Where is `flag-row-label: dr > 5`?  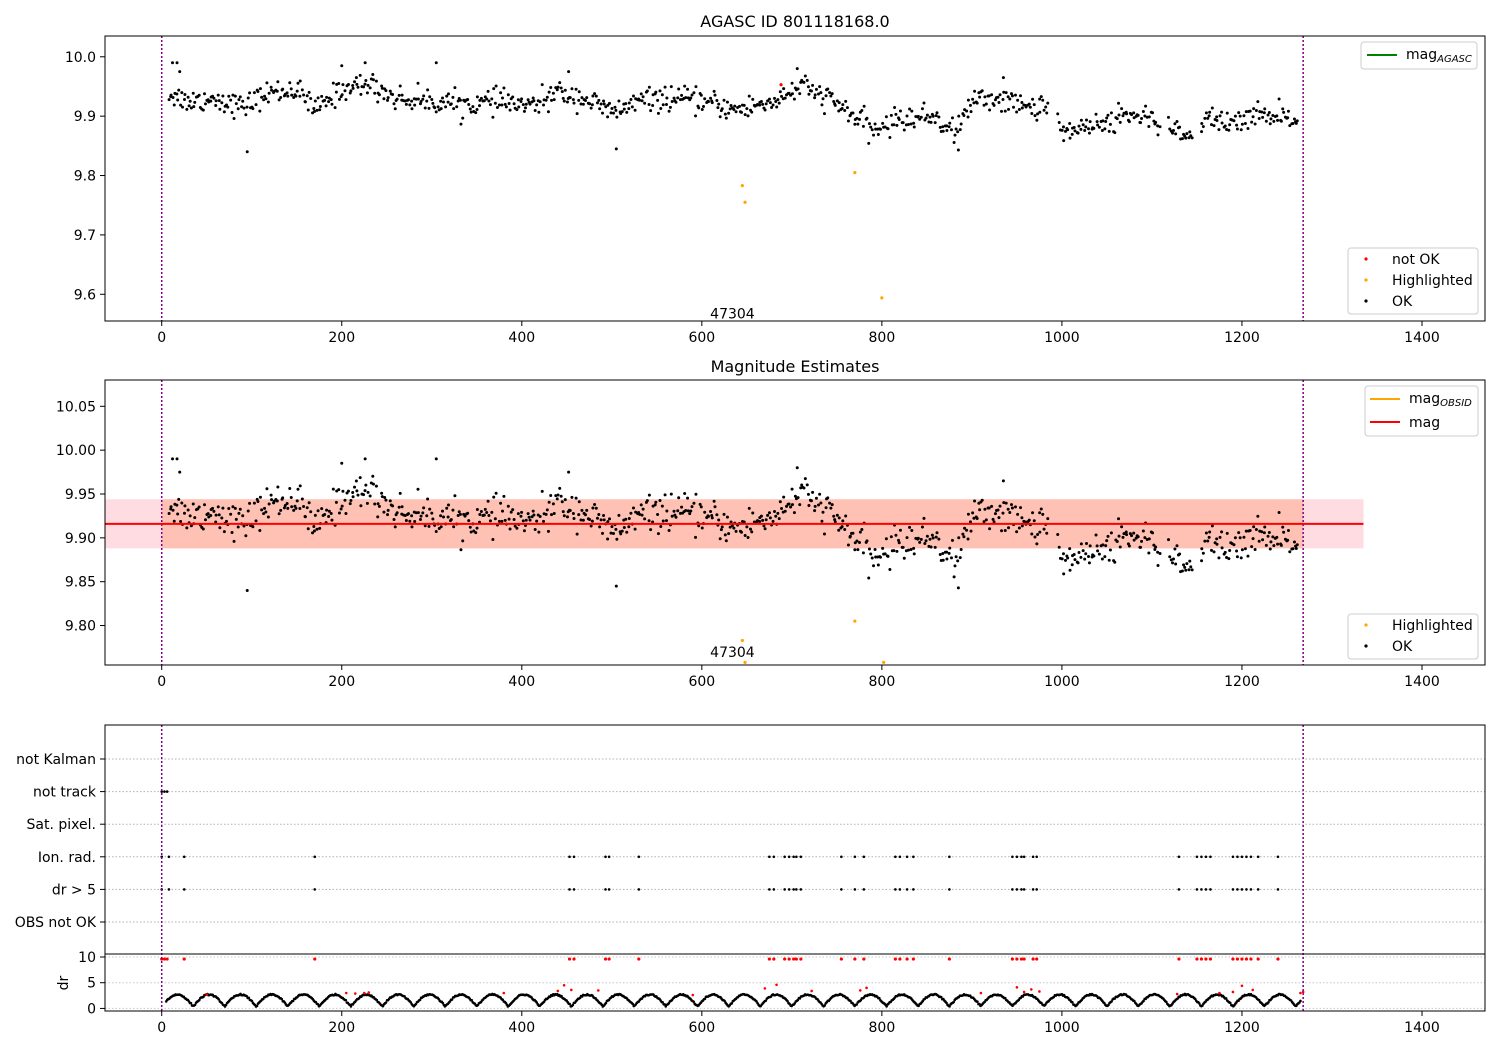
flag-row-label: dr > 5 is located at coordinates (74, 890).